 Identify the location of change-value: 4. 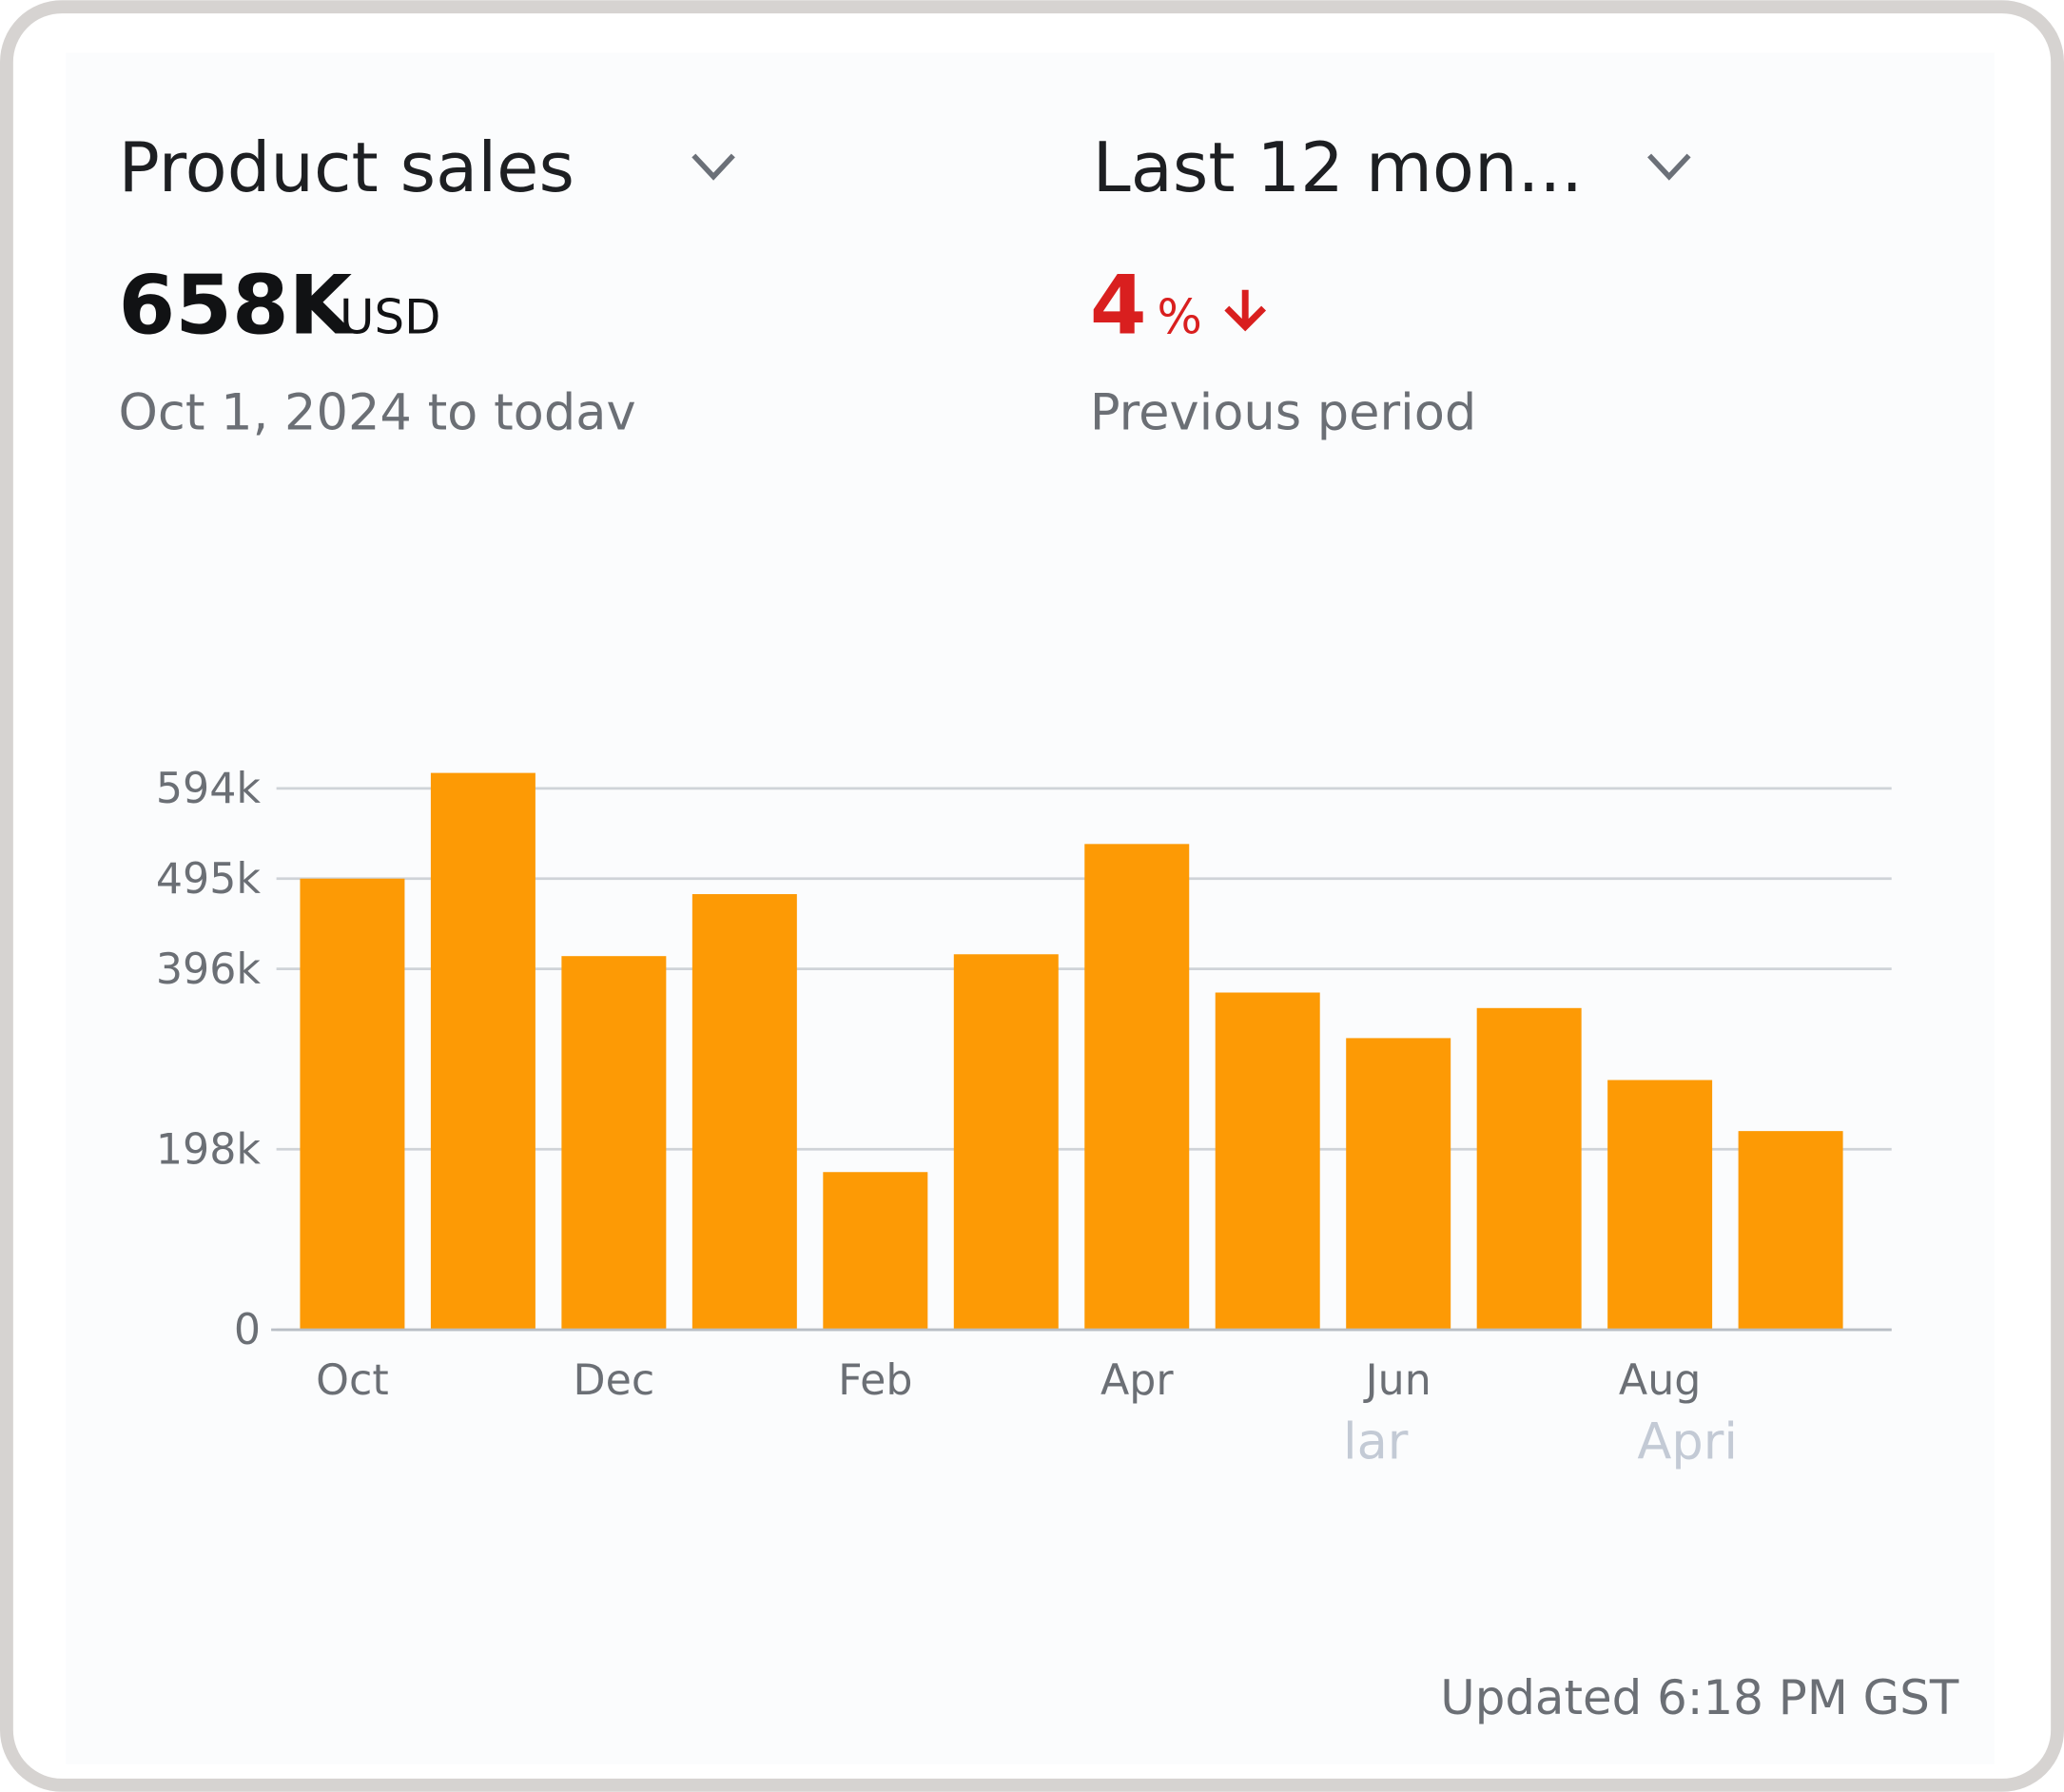
(1119, 306).